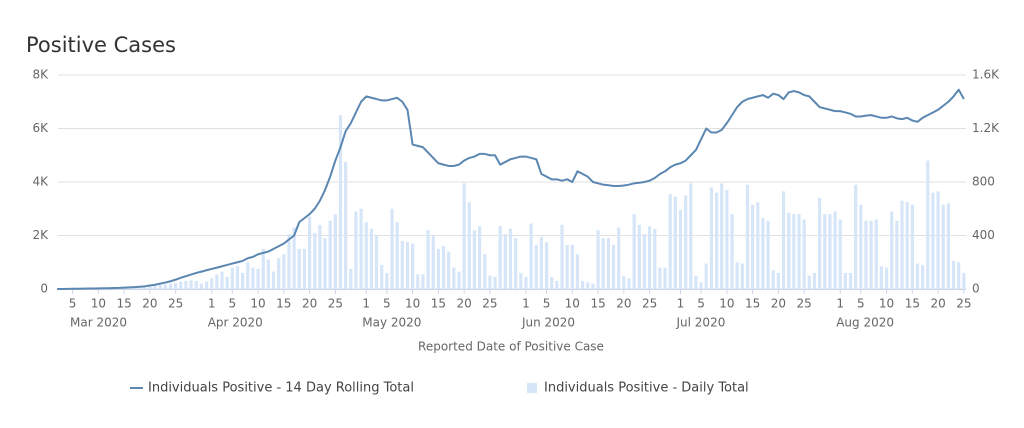 This screenshot has height=428, width=1024. What do you see at coordinates (986, 128) in the screenshot?
I see `y2-tick-label: 1.2K` at bounding box center [986, 128].